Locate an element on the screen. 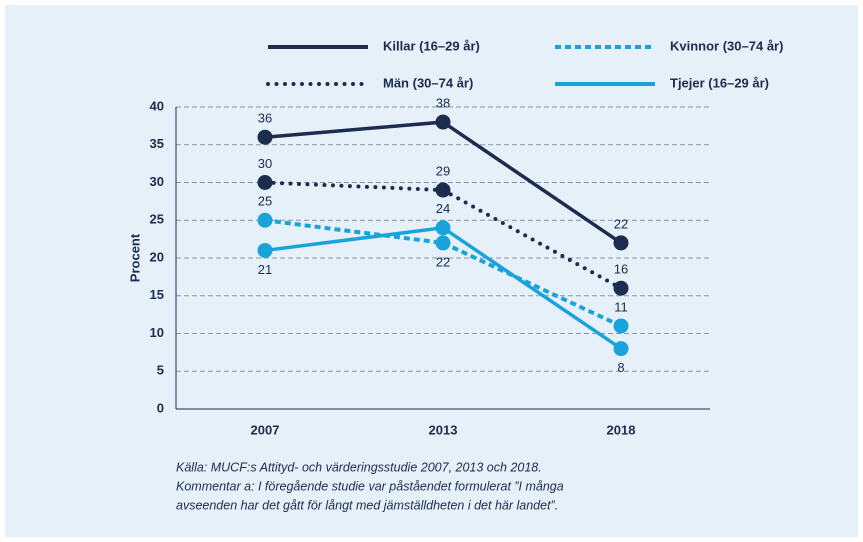 This screenshot has width=863, height=542. x-tick-label: 2013 is located at coordinates (443, 429).